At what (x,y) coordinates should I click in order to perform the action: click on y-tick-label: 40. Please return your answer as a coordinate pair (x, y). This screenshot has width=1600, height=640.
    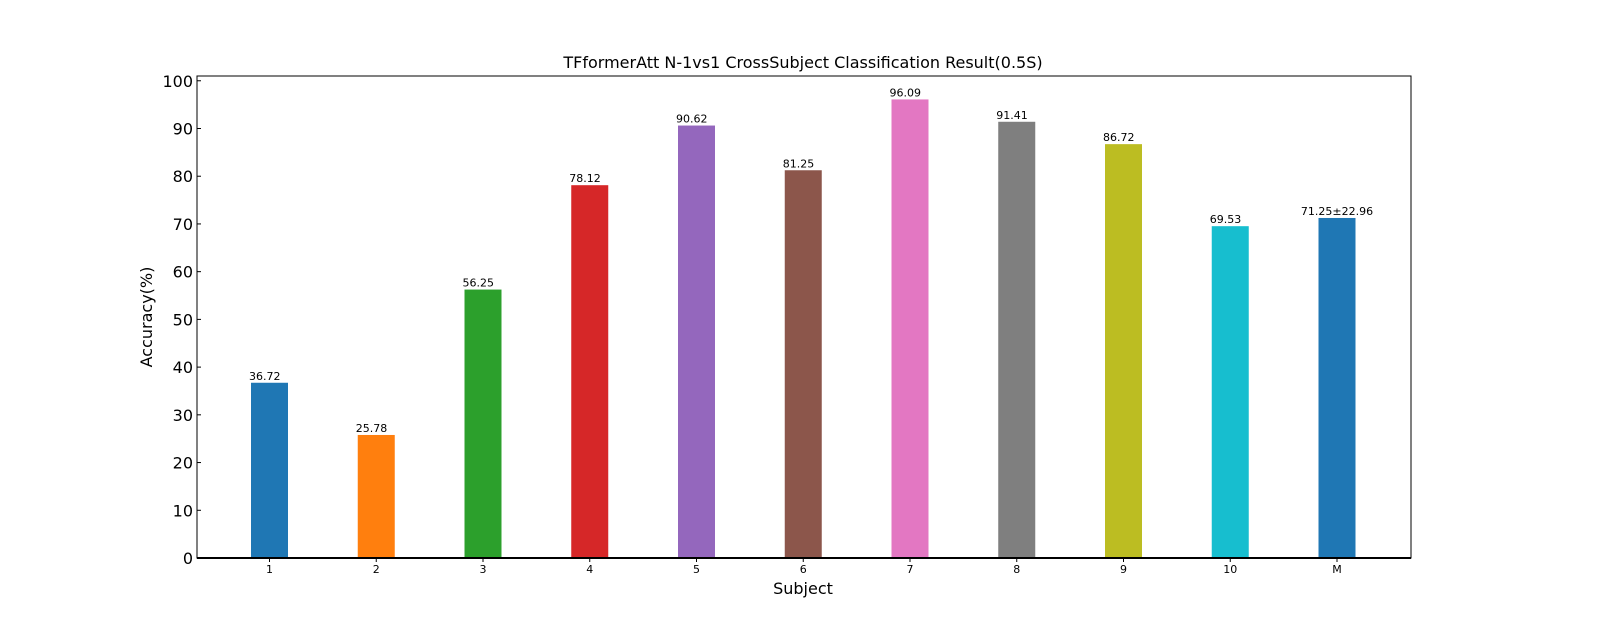
    Looking at the image, I should click on (183, 367).